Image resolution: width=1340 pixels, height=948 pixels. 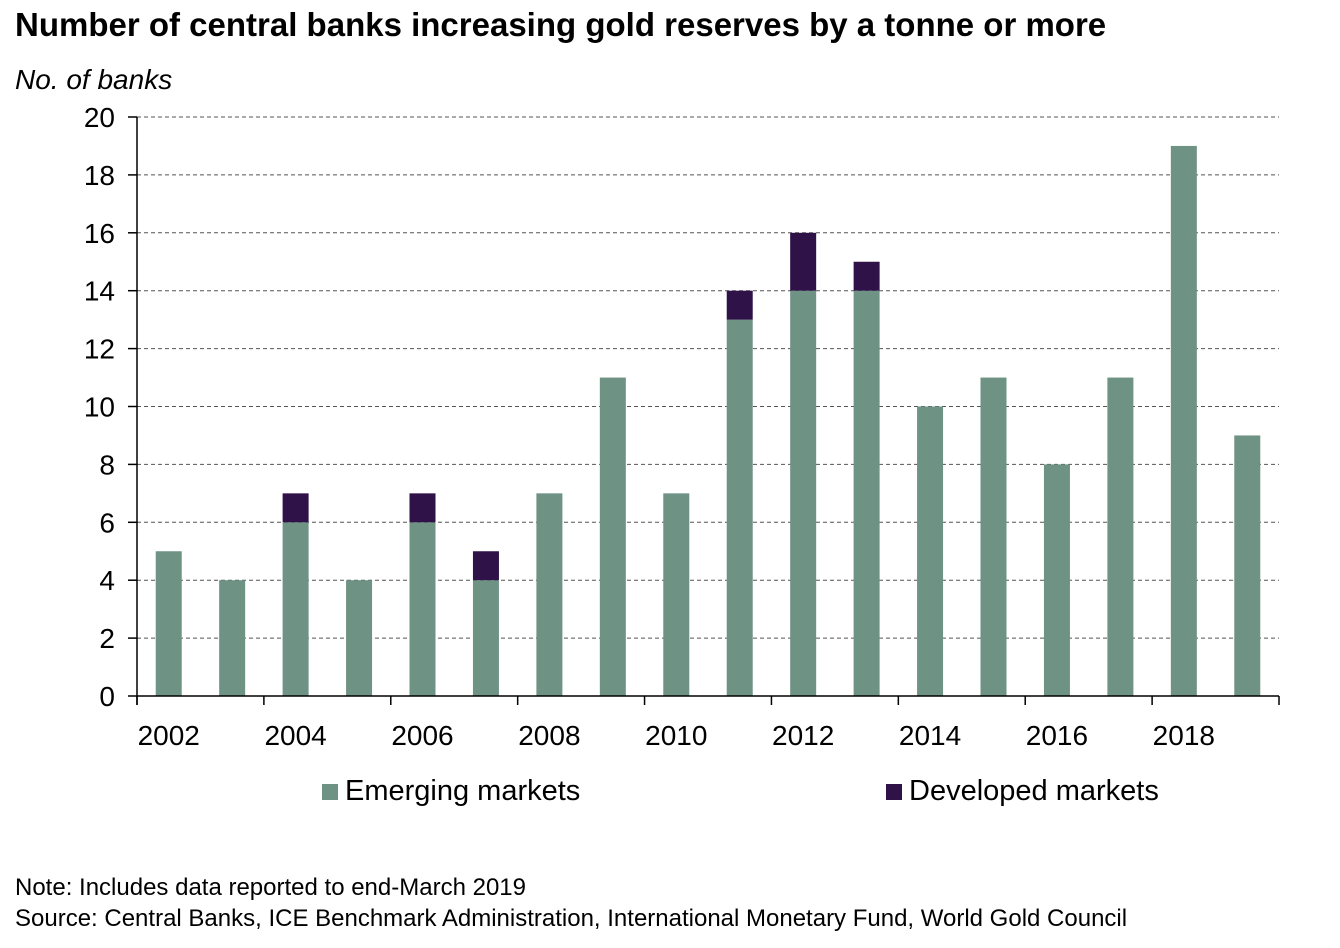 I want to click on bar-emerging-2012, so click(x=803, y=493).